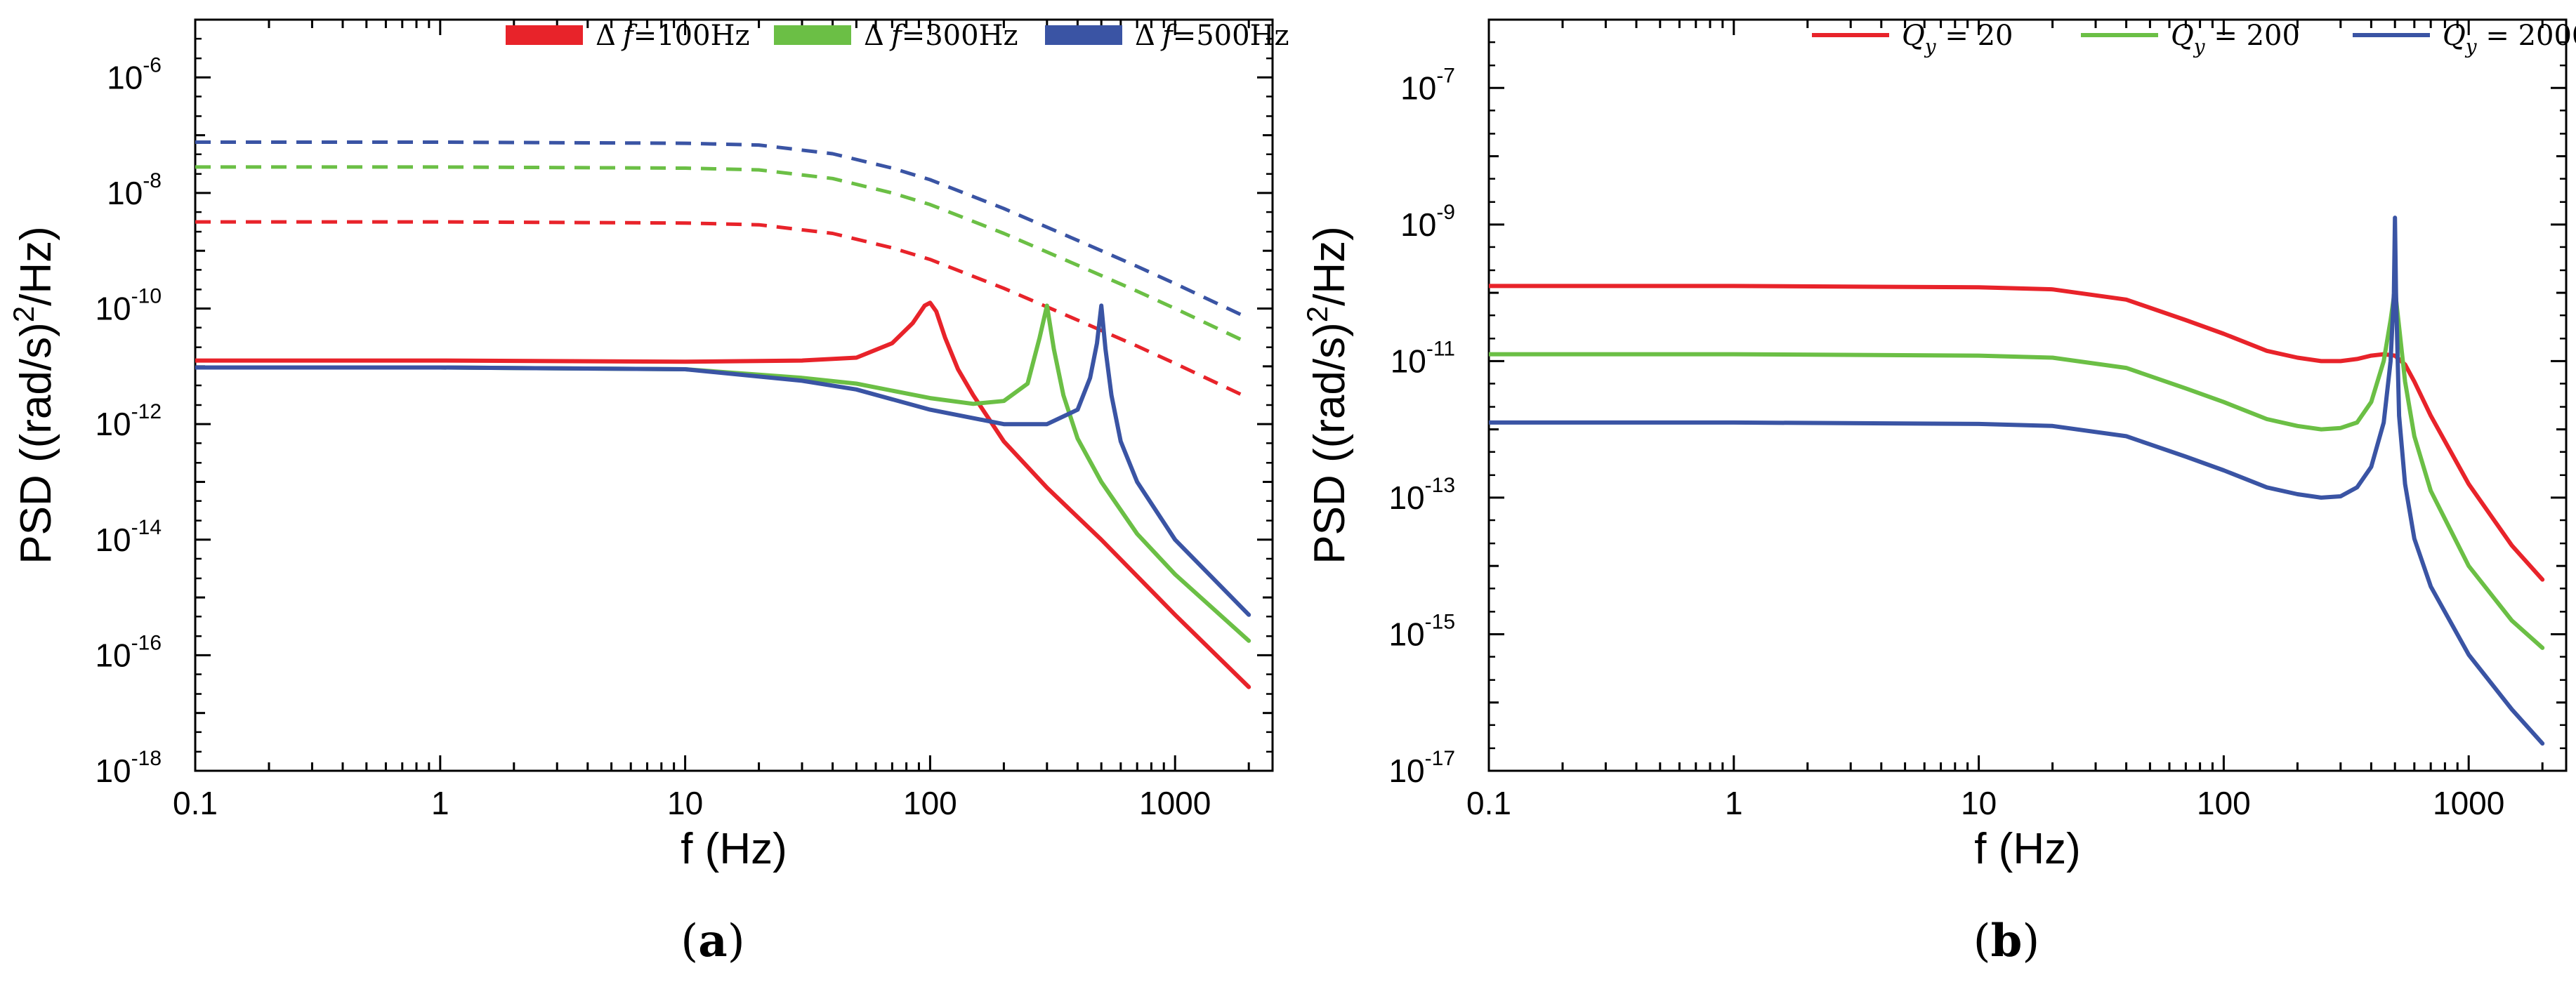 This screenshot has height=987, width=2576. I want to click on y-tick-label: 10⁻¹⁸, so click(128, 768).